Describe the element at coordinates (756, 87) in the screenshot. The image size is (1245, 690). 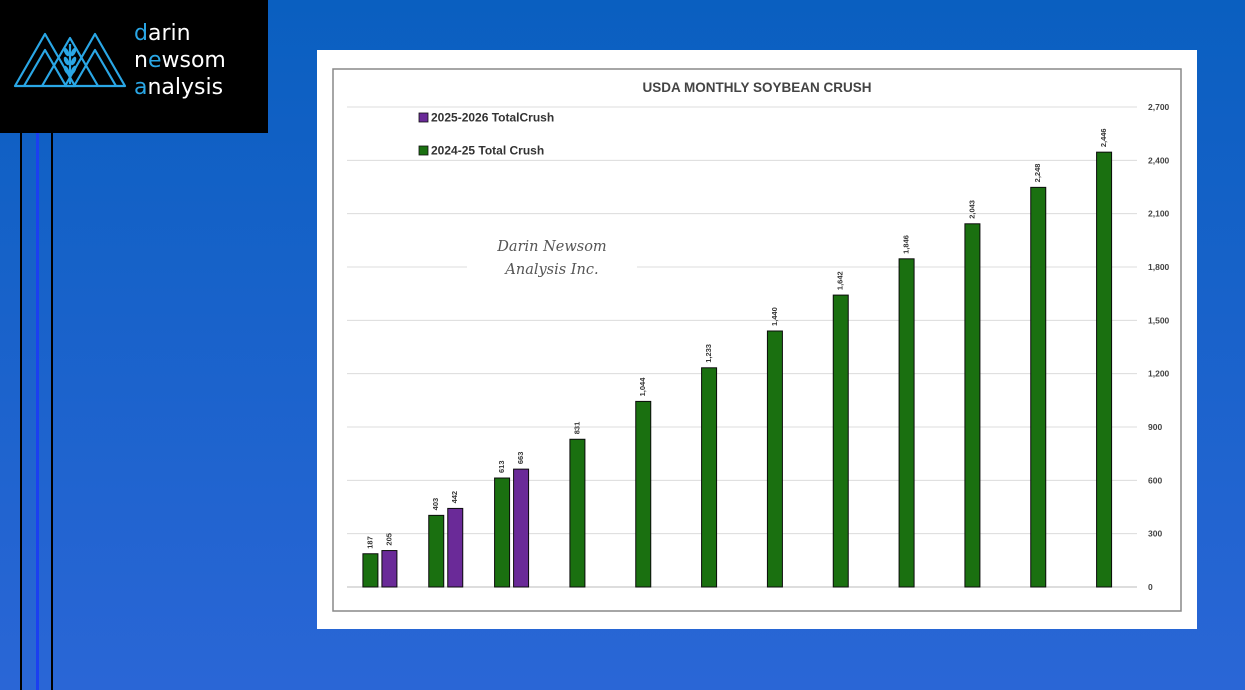
I see `chart-title: USDA MONTHLY SOYBEAN CRUSH` at that location.